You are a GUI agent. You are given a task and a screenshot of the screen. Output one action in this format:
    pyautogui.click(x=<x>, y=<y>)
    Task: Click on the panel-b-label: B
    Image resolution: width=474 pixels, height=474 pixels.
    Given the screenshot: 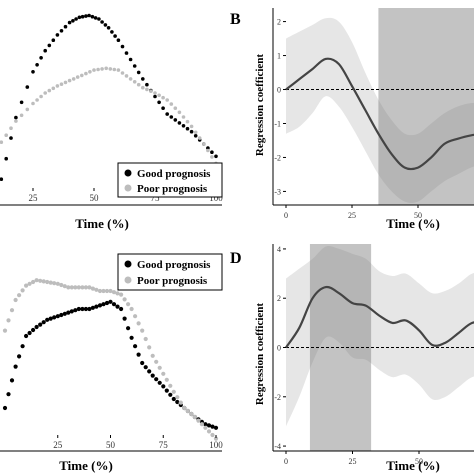 What is the action you would take?
    pyautogui.click(x=235, y=19)
    